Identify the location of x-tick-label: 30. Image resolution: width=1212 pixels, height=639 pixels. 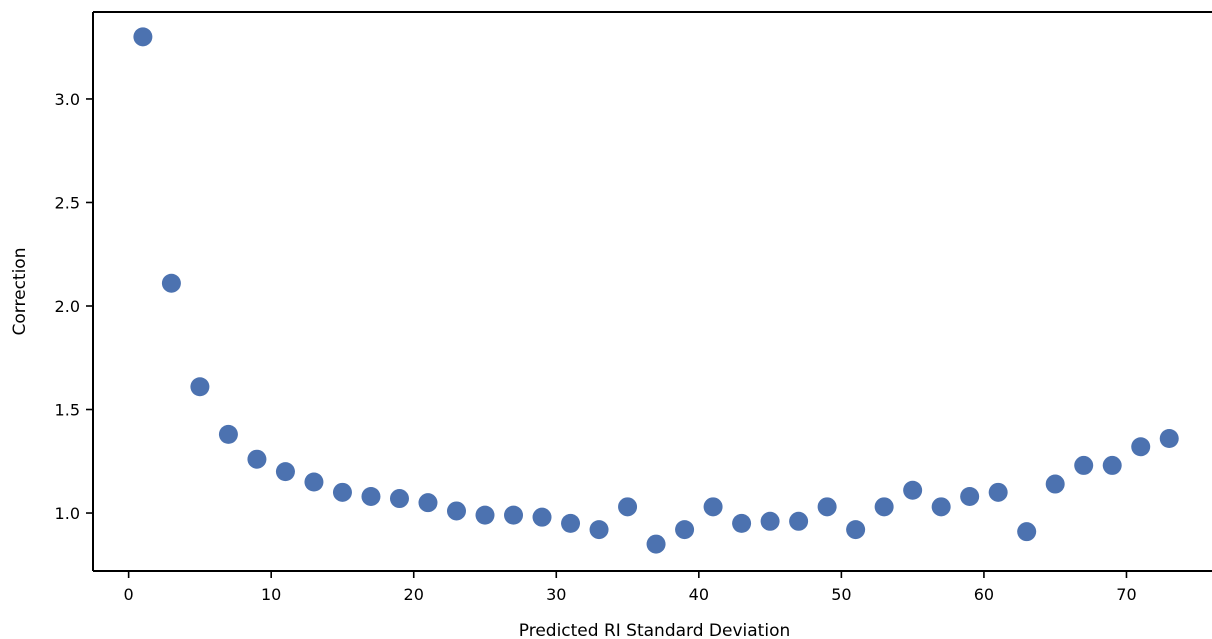
(556, 594).